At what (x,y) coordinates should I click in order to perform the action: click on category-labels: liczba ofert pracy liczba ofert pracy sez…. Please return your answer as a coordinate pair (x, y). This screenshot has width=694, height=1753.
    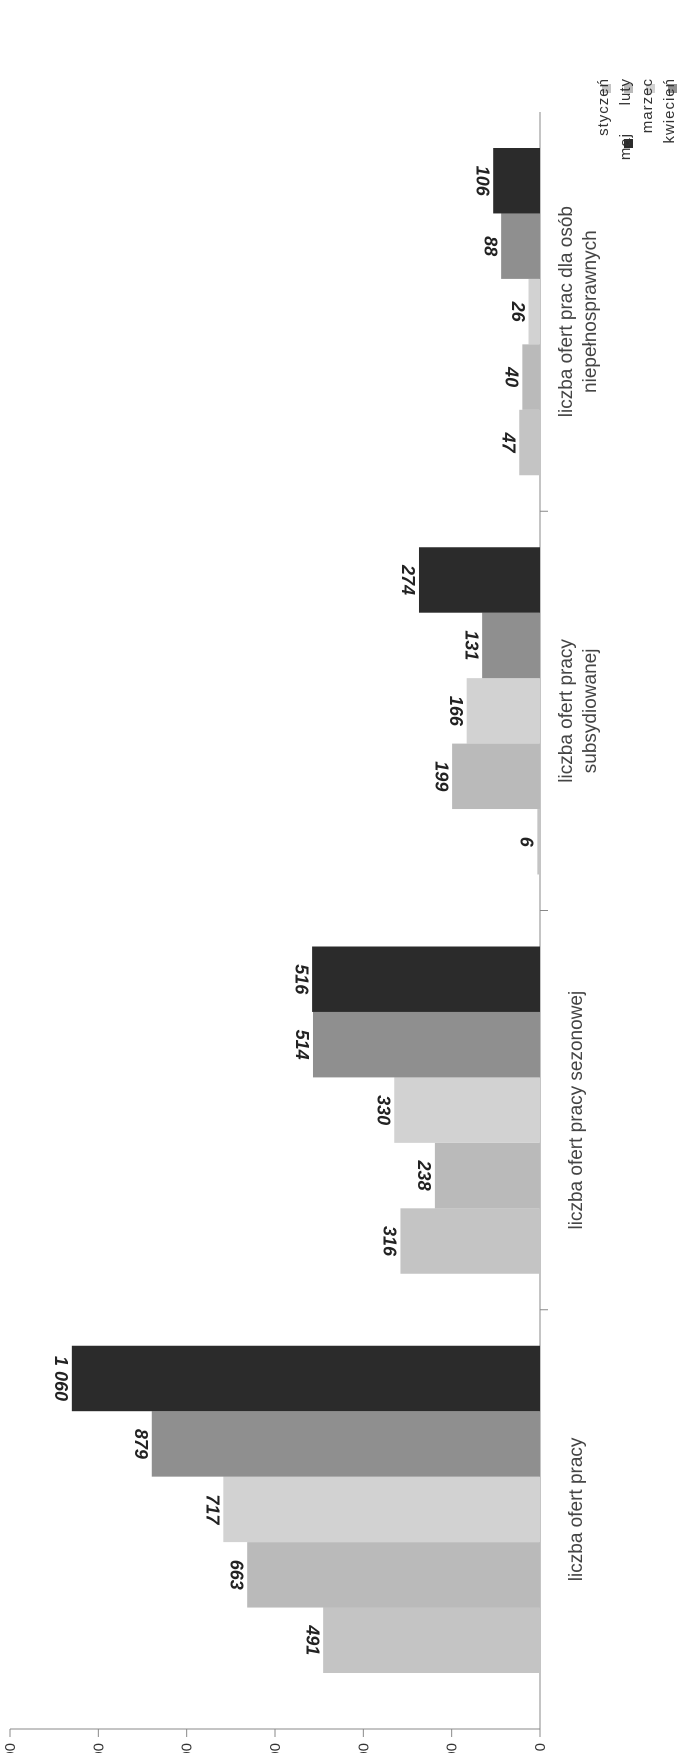
    Looking at the image, I should click on (578, 893).